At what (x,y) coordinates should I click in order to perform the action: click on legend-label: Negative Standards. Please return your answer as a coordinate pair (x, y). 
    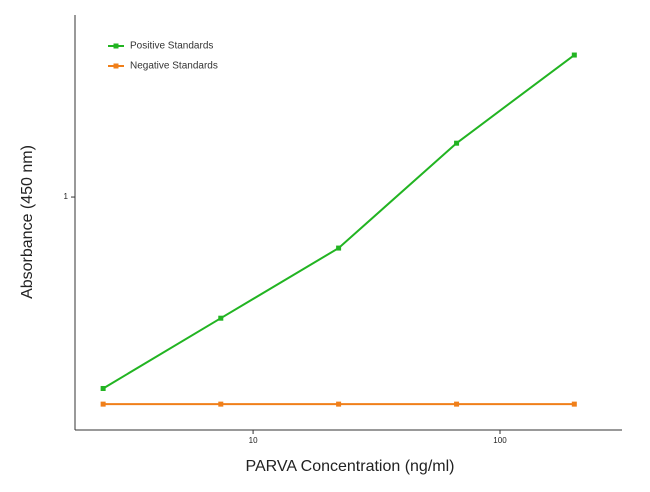
    Looking at the image, I should click on (174, 66).